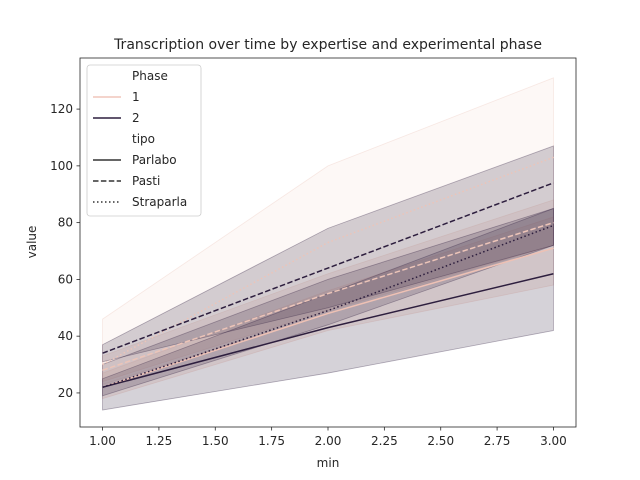  Describe the element at coordinates (65, 251) in the screenshot. I see `y-axis: 20 40 60 80 100 120` at that location.